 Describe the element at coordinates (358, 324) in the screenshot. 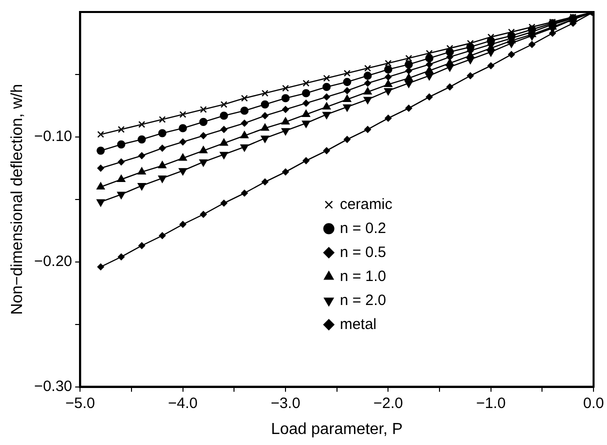

I see `legend-label: metal` at that location.